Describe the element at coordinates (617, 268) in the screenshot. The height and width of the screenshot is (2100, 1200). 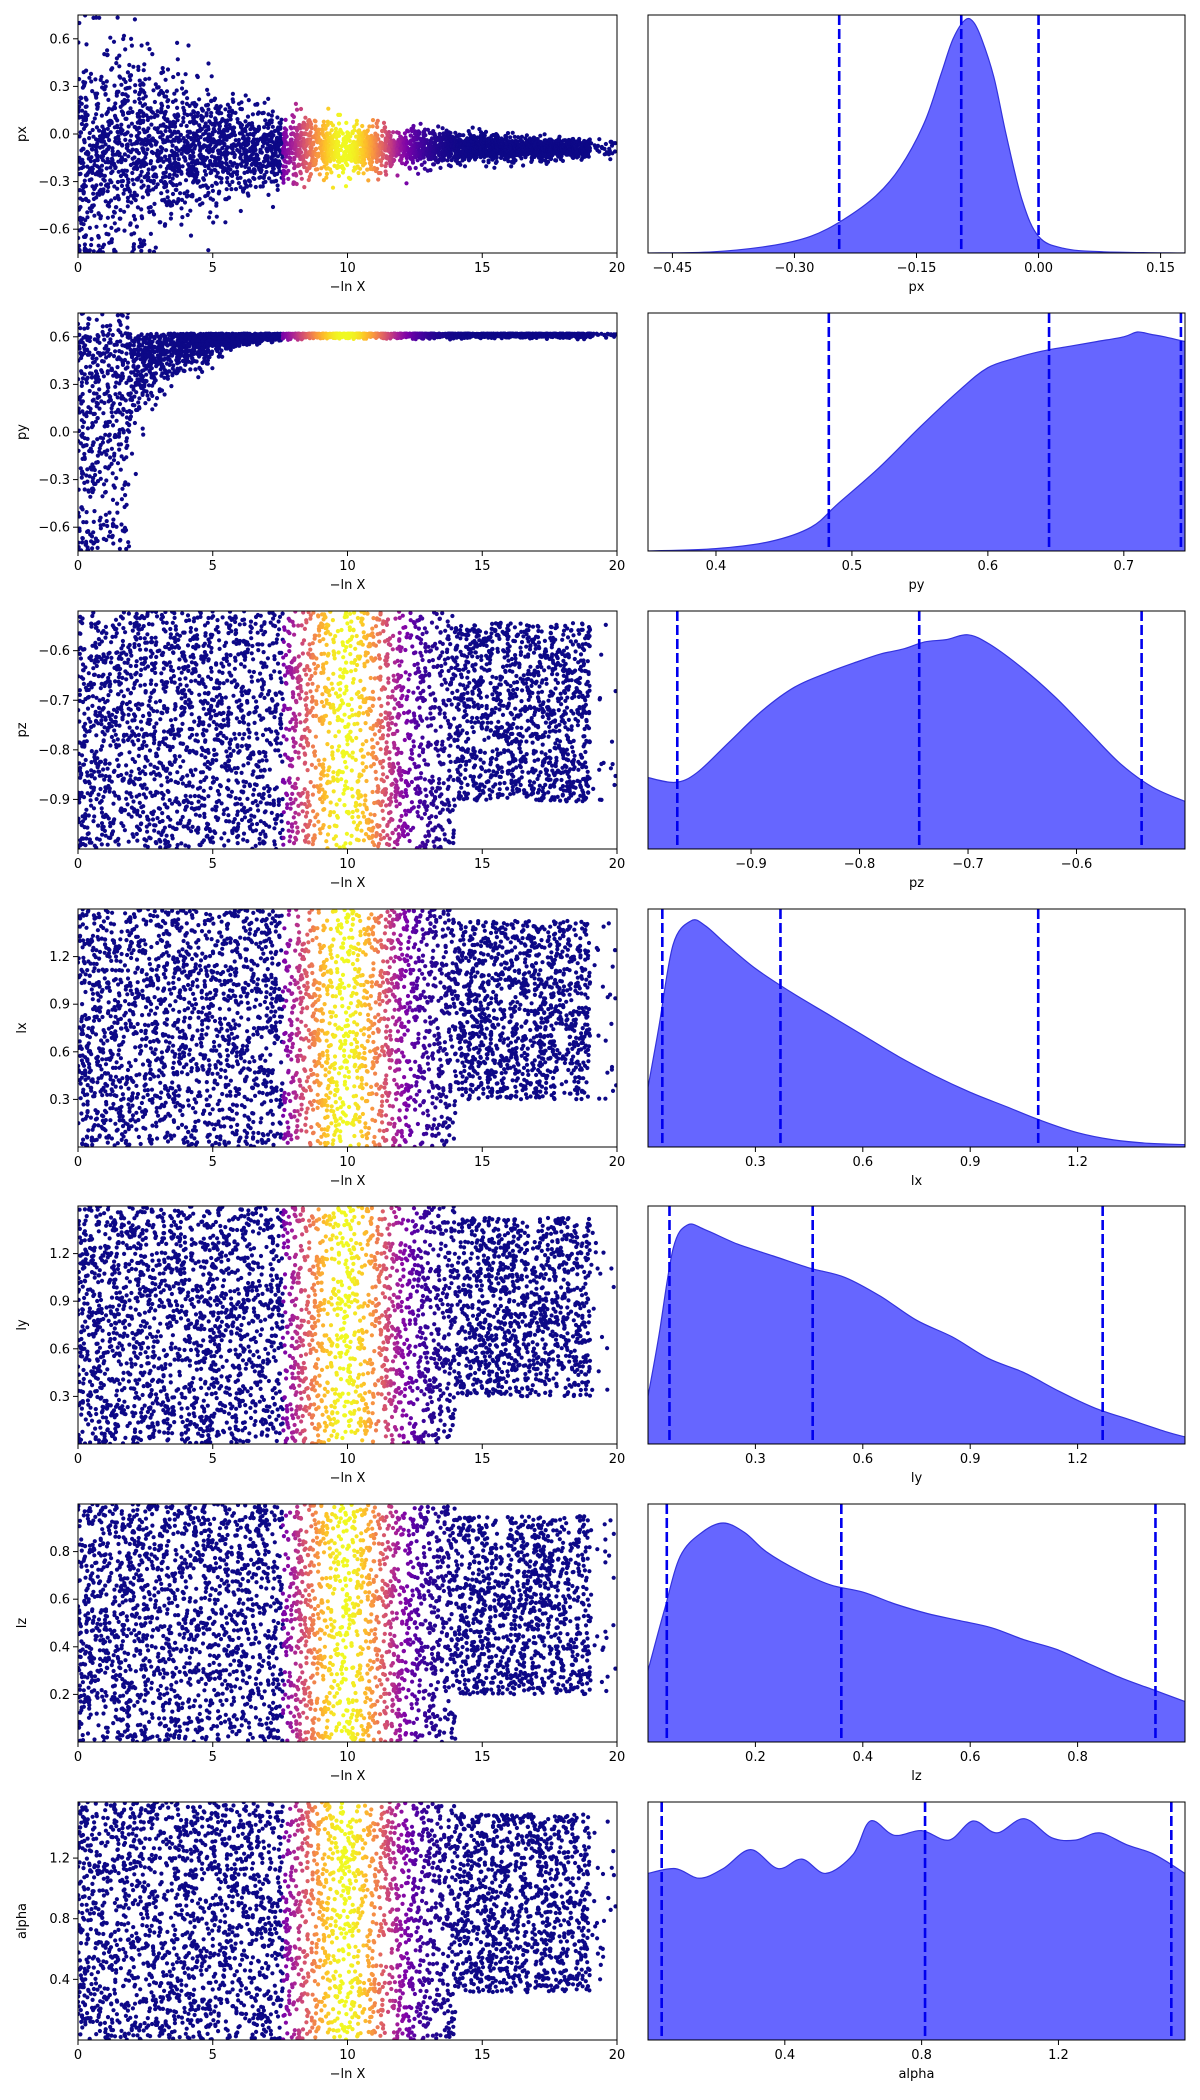
I see `x-tick-label: 20` at that location.